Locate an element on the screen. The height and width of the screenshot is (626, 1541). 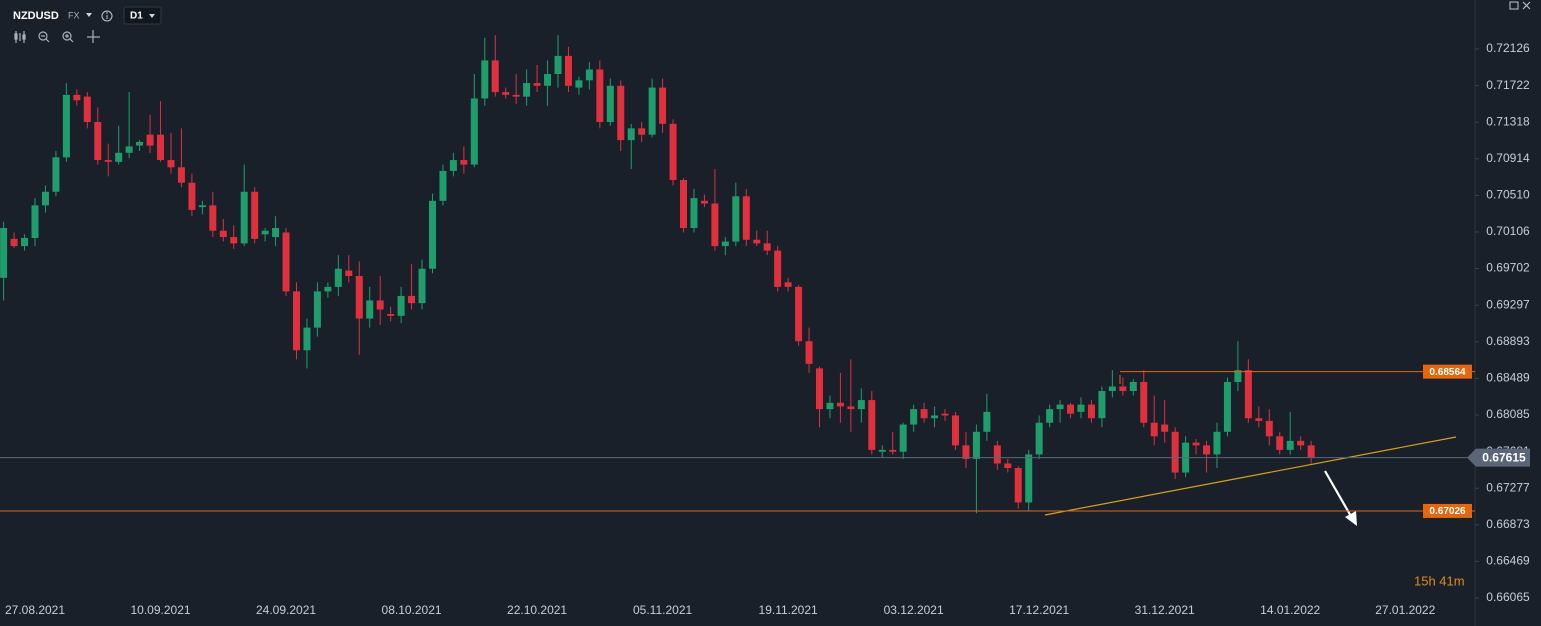
y-tick-label: 0.69702 is located at coordinates (1508, 268).